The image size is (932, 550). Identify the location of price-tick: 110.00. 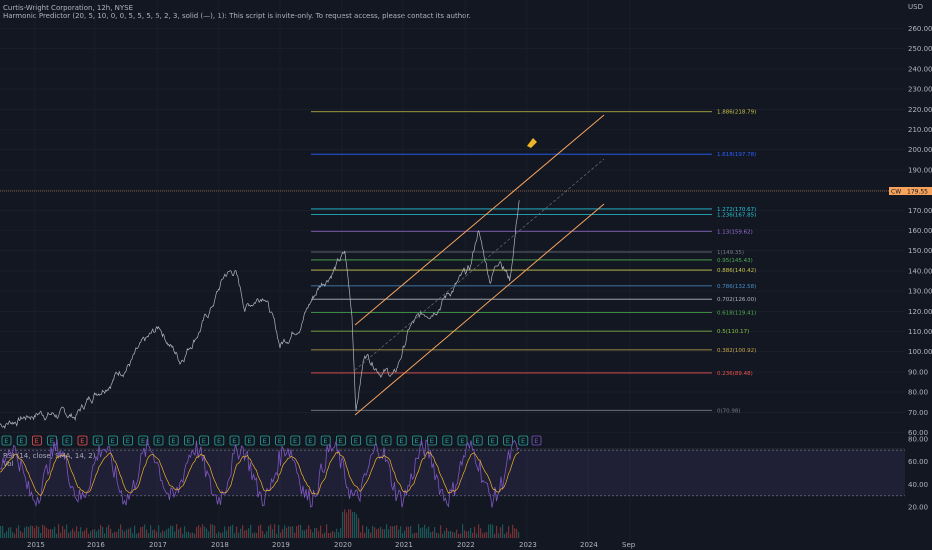
(920, 332).